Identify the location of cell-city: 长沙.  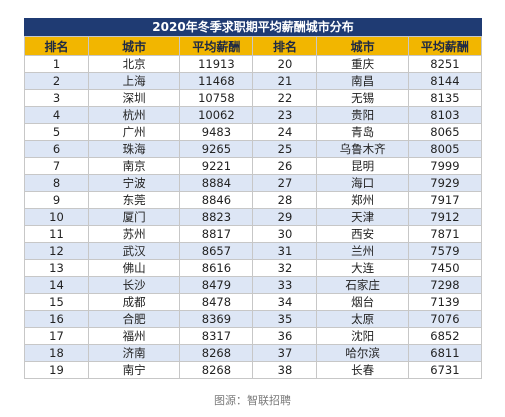
(134, 285).